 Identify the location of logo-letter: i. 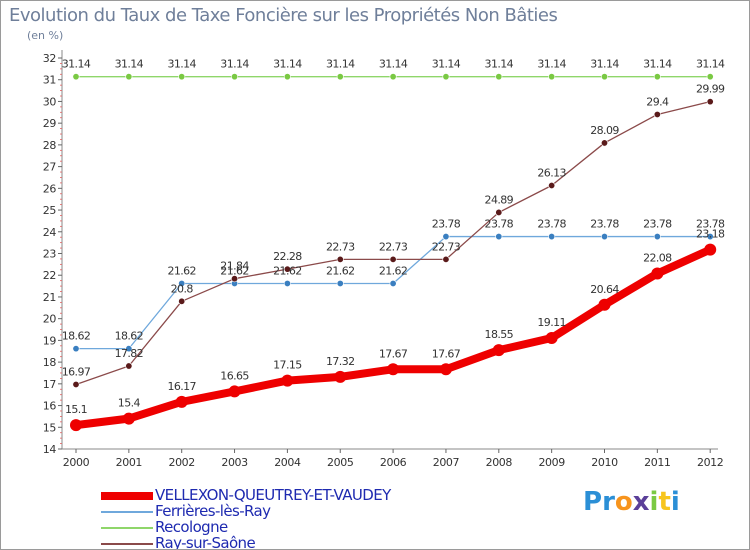
(654, 502).